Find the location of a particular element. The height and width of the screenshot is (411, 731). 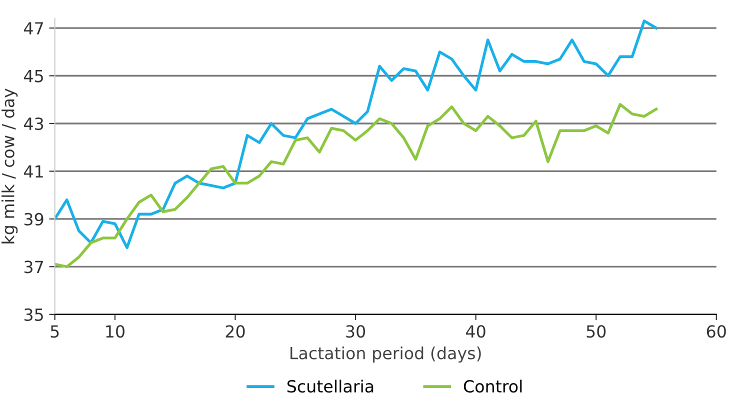

y-tick-label: 43 is located at coordinates (34, 123).